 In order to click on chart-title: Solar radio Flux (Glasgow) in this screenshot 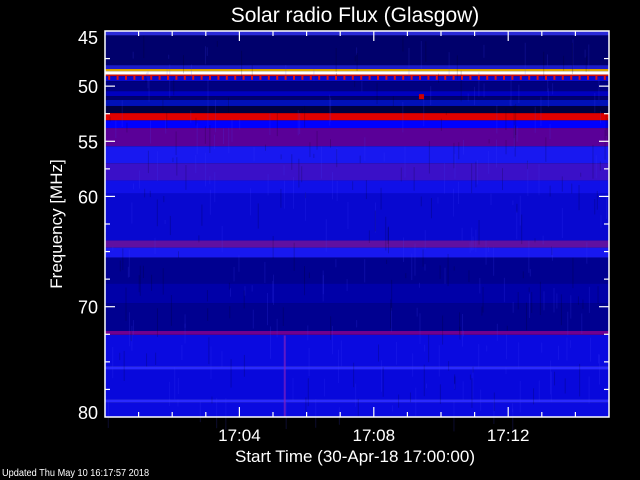, I will do `click(355, 15)`.